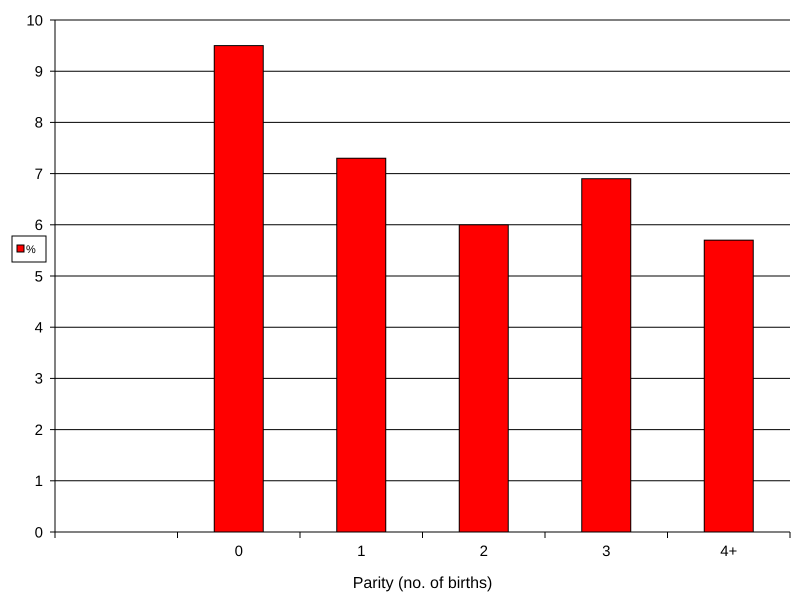 Image resolution: width=792 pixels, height=599 pixels. What do you see at coordinates (38, 71) in the screenshot?
I see `y-tick-label: 9` at bounding box center [38, 71].